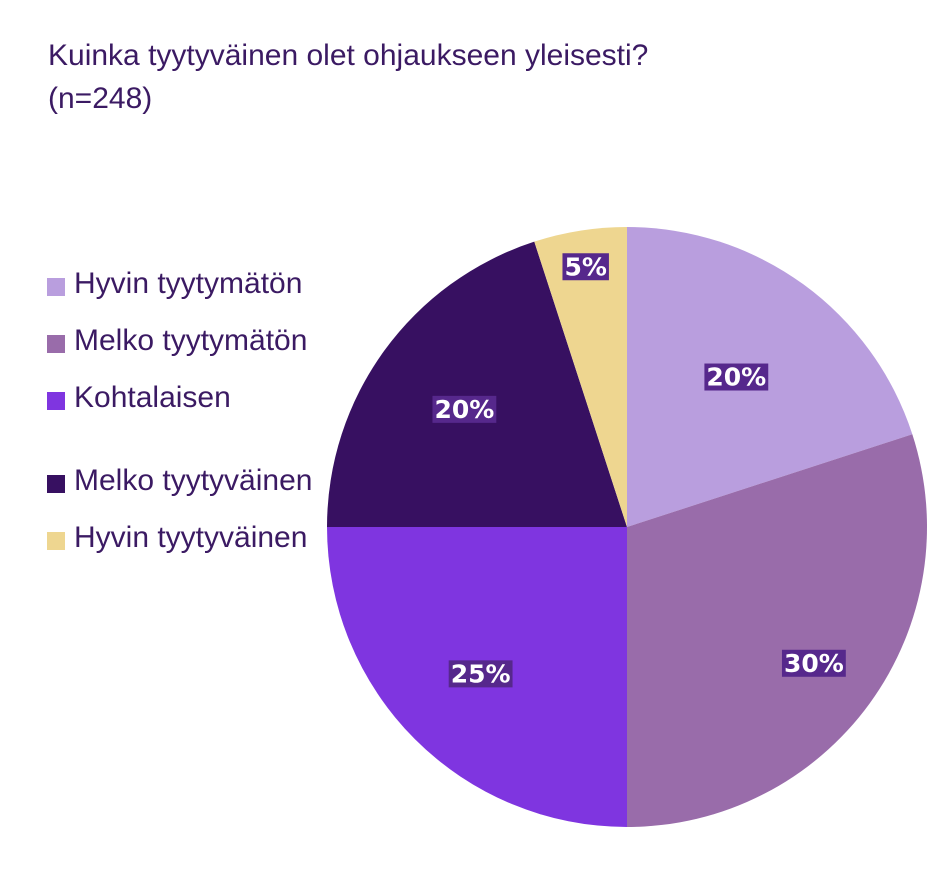 The height and width of the screenshot is (893, 933). Describe the element at coordinates (191, 340) in the screenshot. I see `legend-label: Melko tyytymätön` at that location.